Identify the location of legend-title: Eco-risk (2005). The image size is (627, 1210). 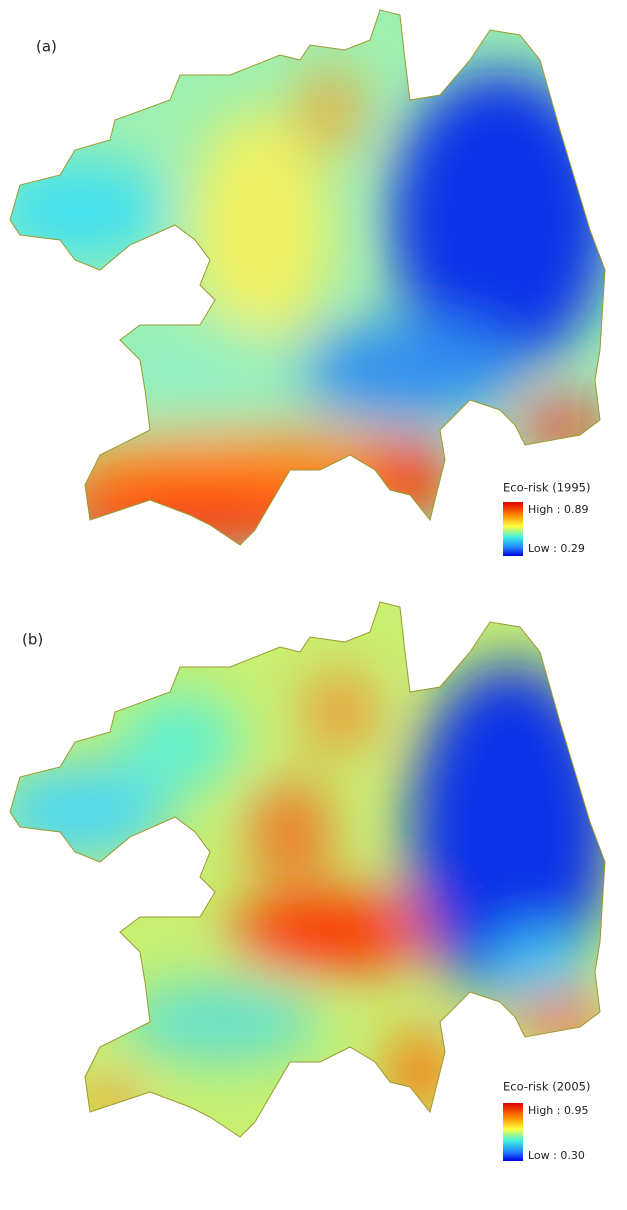
(546, 1087).